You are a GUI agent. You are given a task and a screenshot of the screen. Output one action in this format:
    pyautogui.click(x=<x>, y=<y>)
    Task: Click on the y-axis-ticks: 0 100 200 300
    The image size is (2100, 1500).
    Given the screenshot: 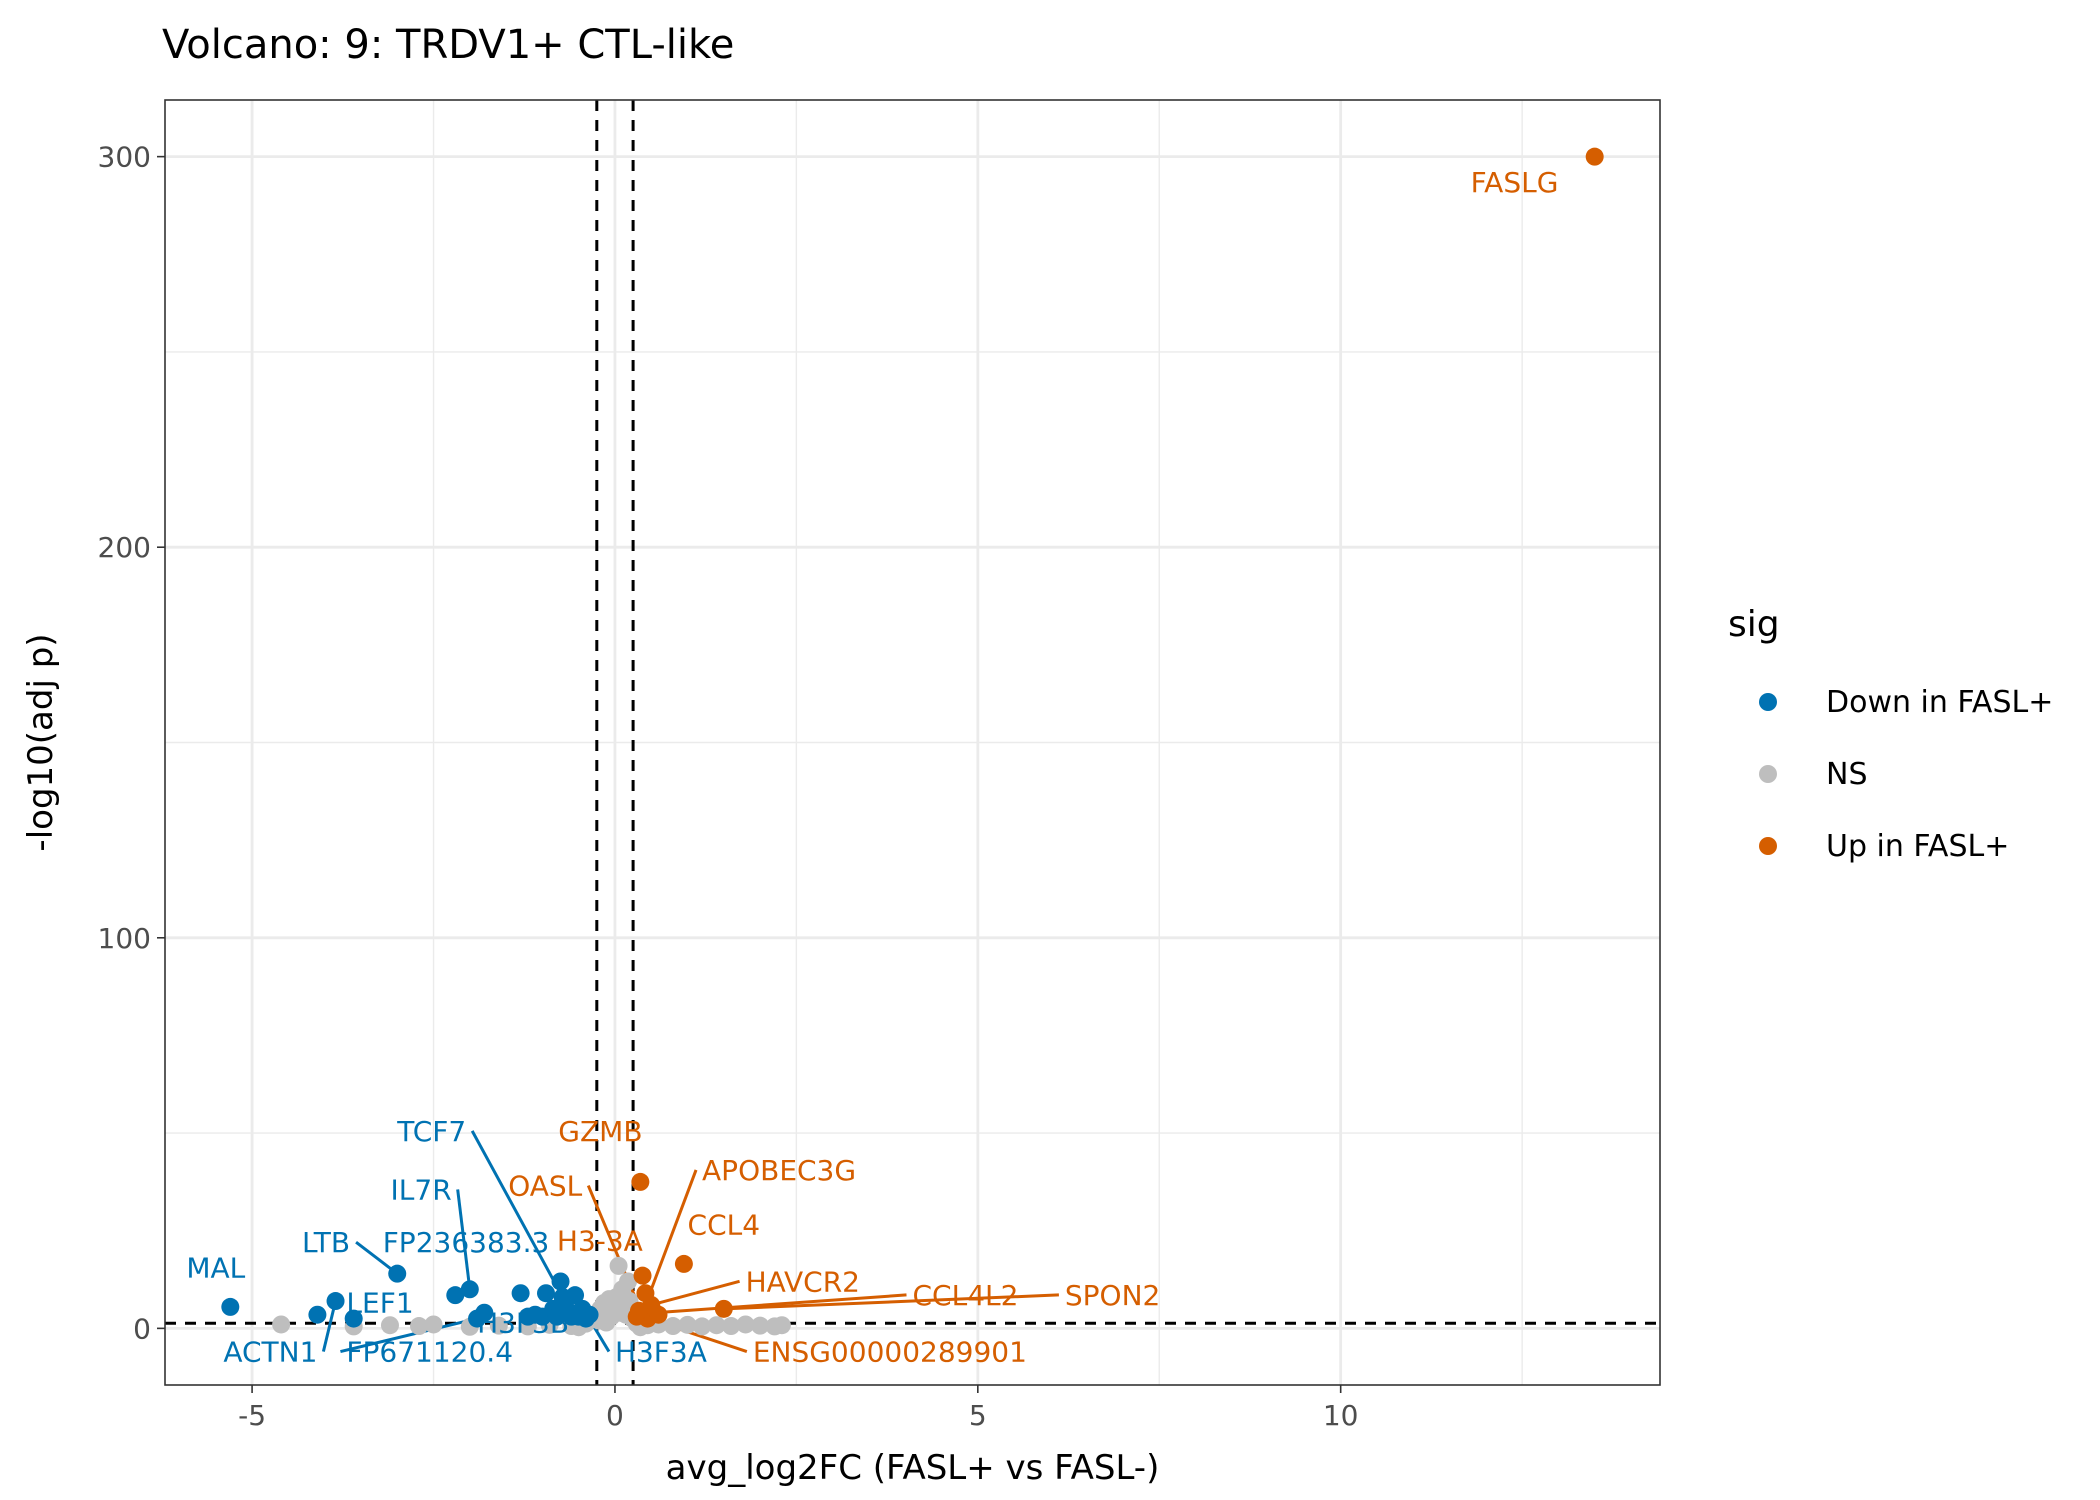 What is the action you would take?
    pyautogui.click(x=131, y=743)
    